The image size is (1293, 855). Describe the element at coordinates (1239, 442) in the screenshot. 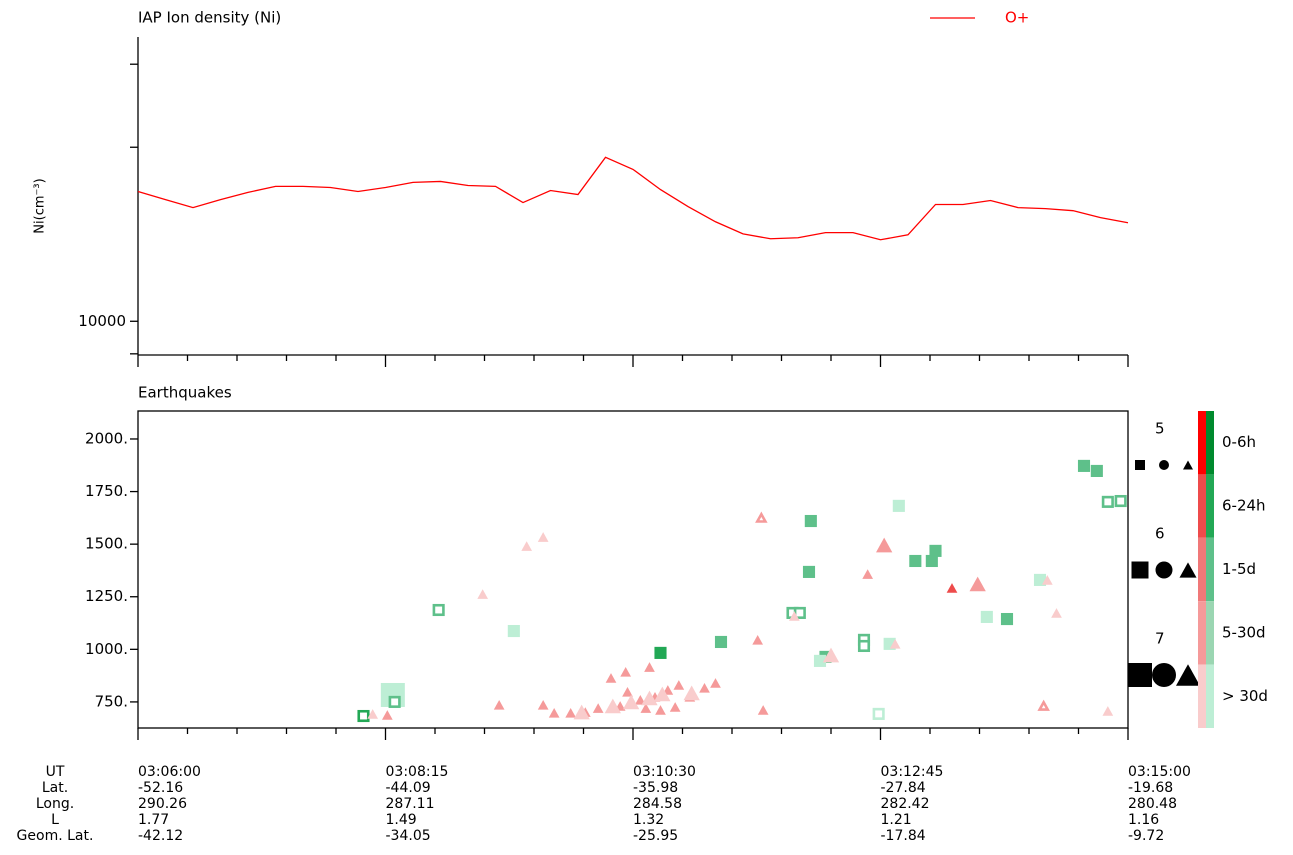

I see `color-legend-label: 0-6h` at that location.